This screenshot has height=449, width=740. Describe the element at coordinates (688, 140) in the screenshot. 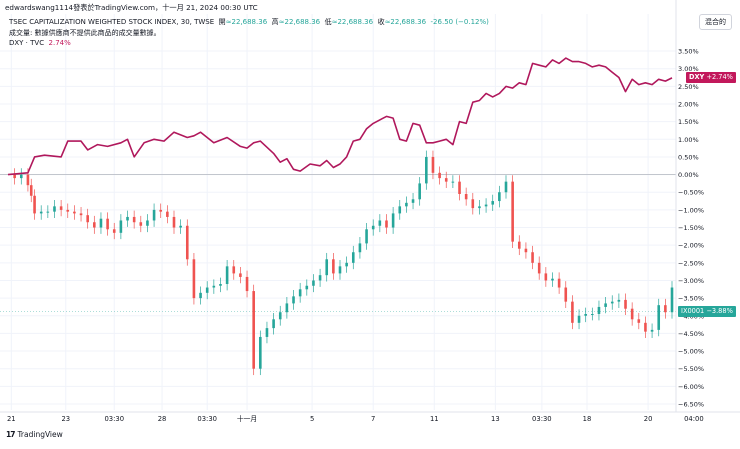

I see `y-tick-label: 1.00%` at that location.